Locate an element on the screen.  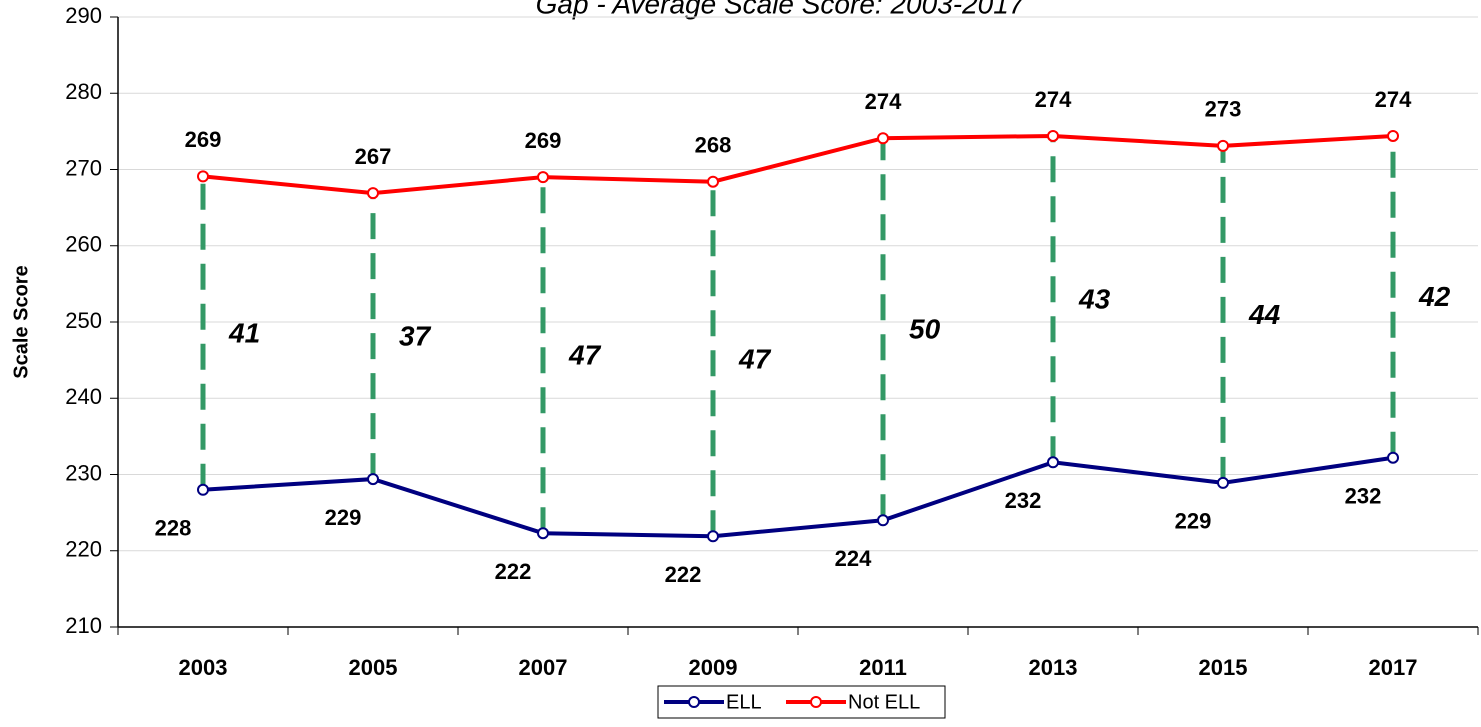
data-label: 273 is located at coordinates (1223, 109).